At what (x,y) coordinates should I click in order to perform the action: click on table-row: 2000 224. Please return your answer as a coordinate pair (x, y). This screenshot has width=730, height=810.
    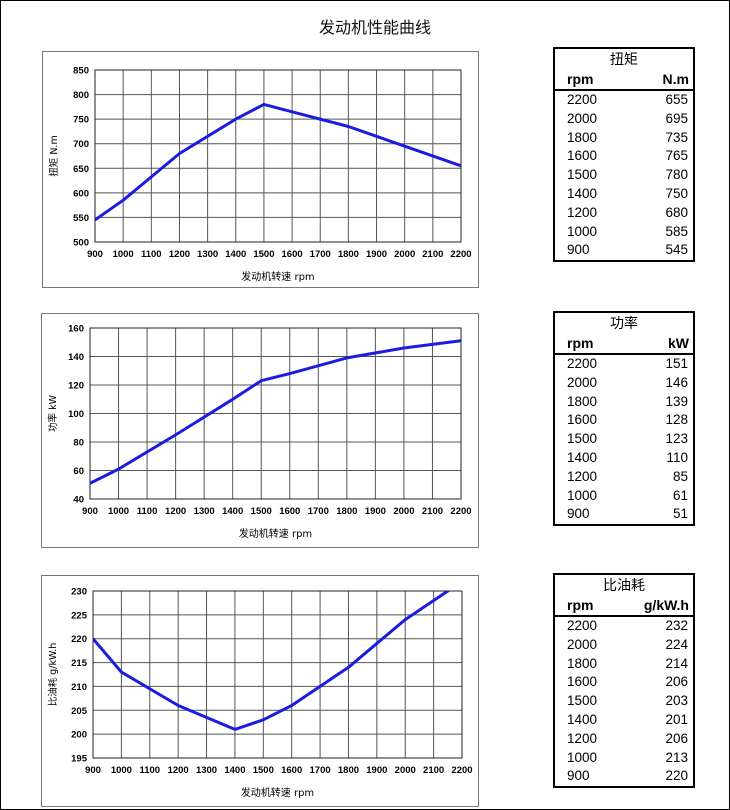
    Looking at the image, I should click on (624, 645).